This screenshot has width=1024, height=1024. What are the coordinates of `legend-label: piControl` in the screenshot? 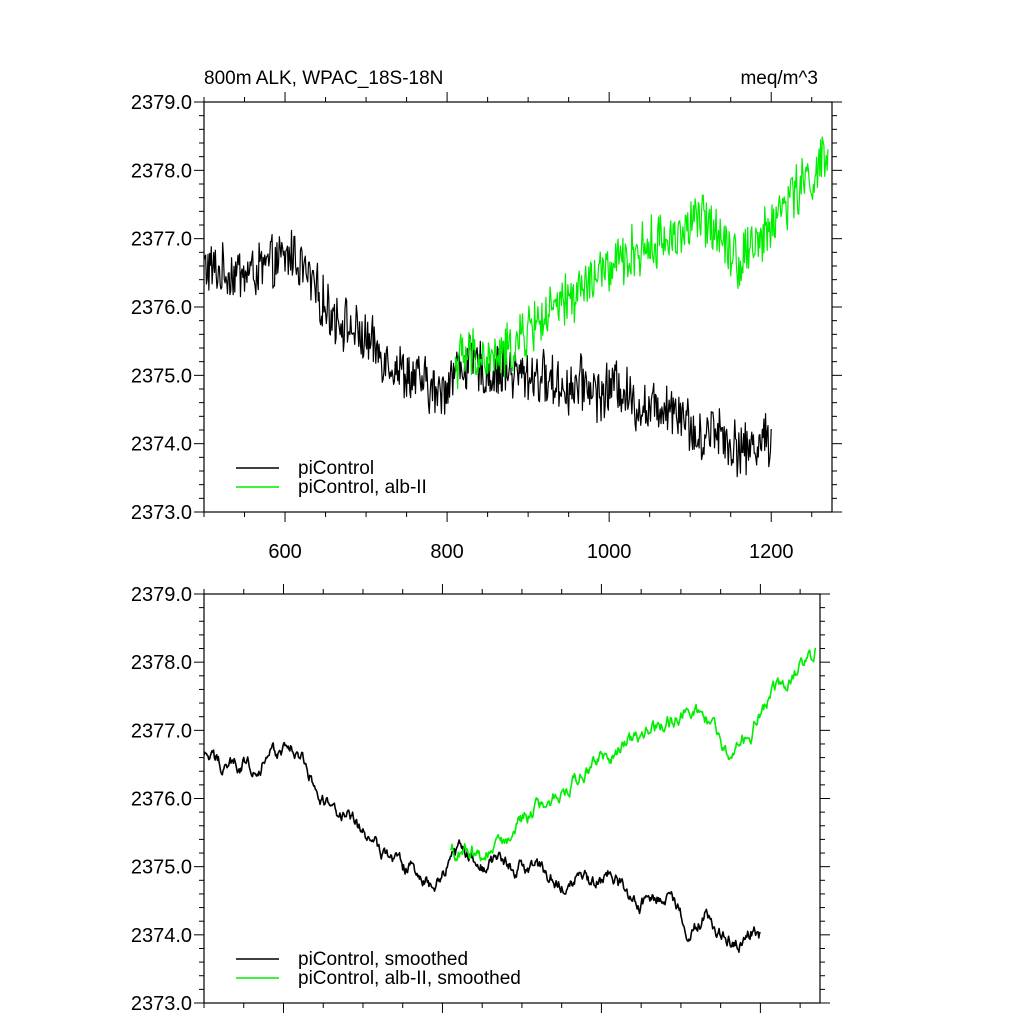 It's located at (336, 468).